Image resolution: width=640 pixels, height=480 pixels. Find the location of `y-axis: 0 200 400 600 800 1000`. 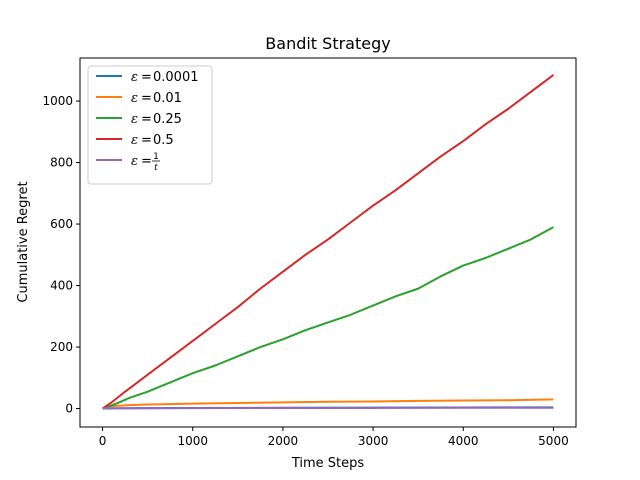

y-axis: 0 200 400 600 800 1000 is located at coordinates (61, 255).